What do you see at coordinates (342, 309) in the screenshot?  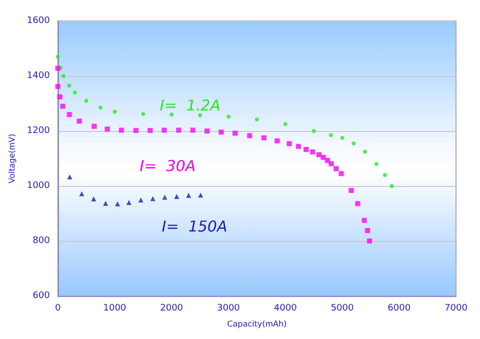 I see `x-tick-label: 5000` at bounding box center [342, 309].